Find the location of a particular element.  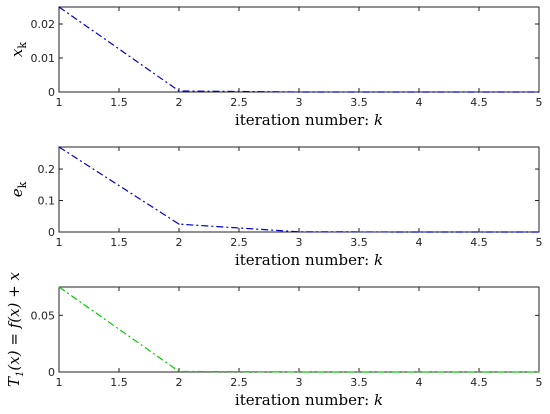

y-tick-label: 0.01 is located at coordinates (43, 58).